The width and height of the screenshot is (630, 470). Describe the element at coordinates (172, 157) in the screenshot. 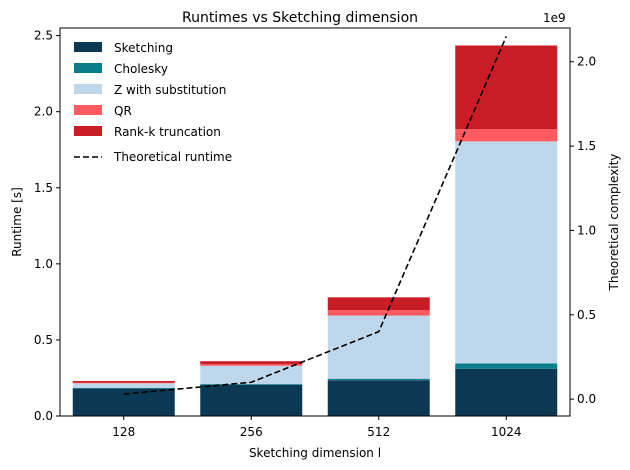

I see `legend-label: Theoretical runtime` at that location.